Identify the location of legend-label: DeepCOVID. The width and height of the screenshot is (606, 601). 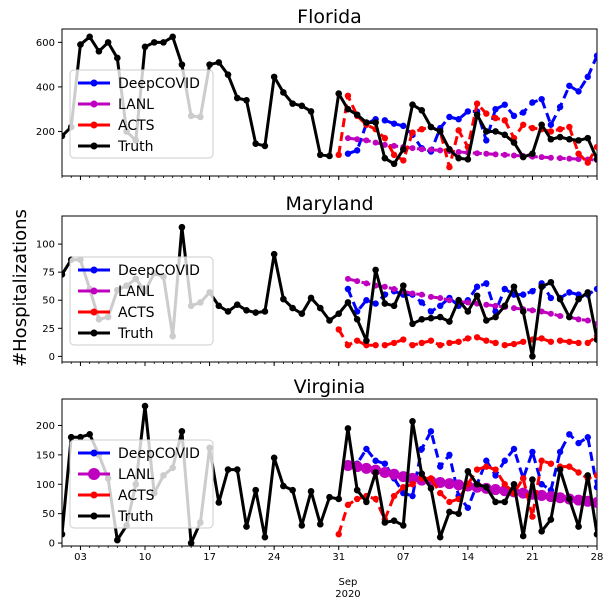
(159, 84).